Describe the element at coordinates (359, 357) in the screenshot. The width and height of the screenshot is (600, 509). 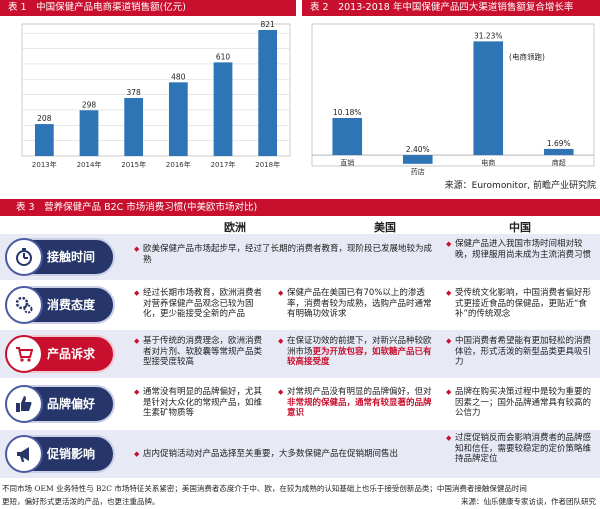
I see `usa-product-demand-highlight: 更为开放包容，如软糖产品已有较高接受度` at that location.